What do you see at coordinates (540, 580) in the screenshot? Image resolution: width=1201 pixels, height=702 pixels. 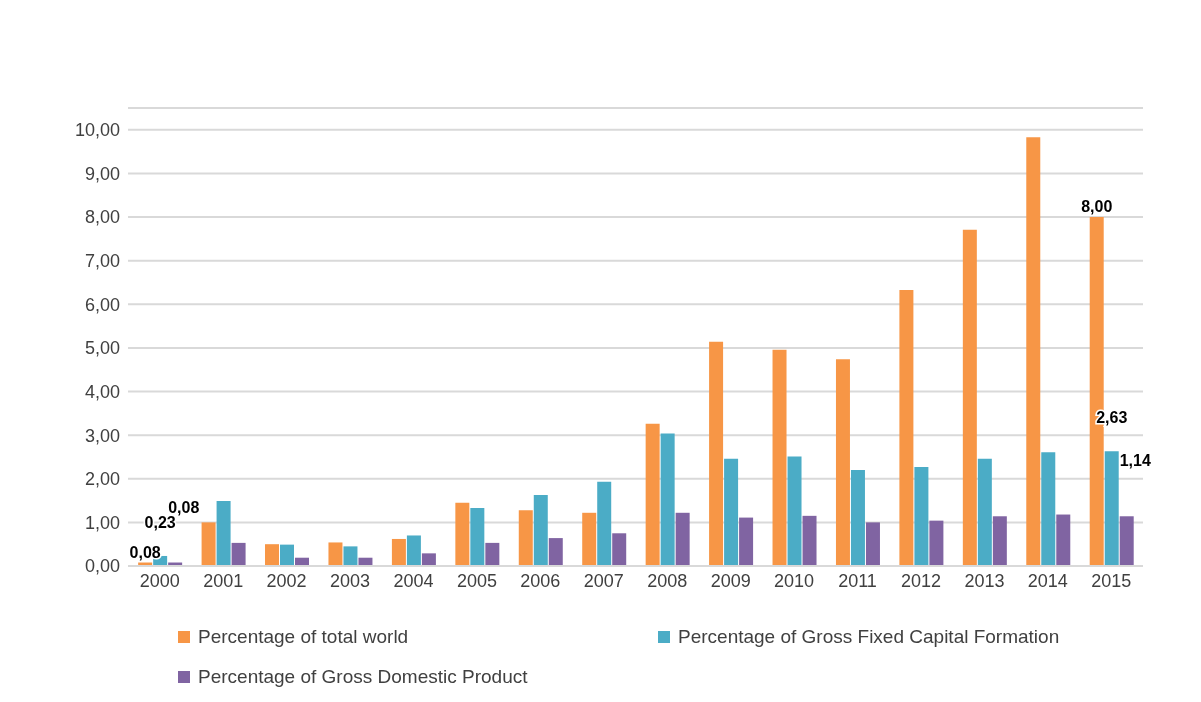 I see `x-tick-label: 2006` at bounding box center [540, 580].